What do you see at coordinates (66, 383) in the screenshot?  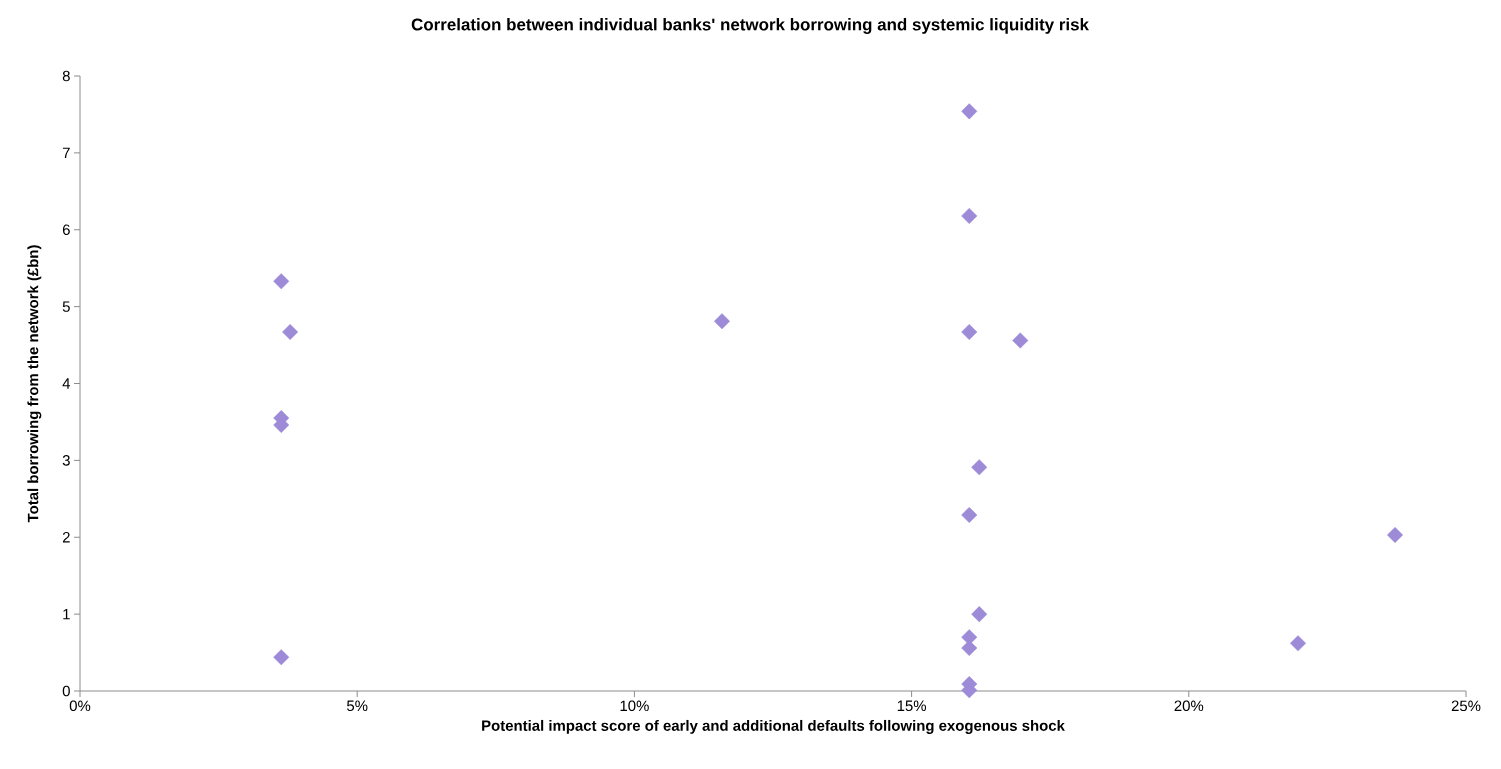 I see `y-tick-label: 4` at bounding box center [66, 383].